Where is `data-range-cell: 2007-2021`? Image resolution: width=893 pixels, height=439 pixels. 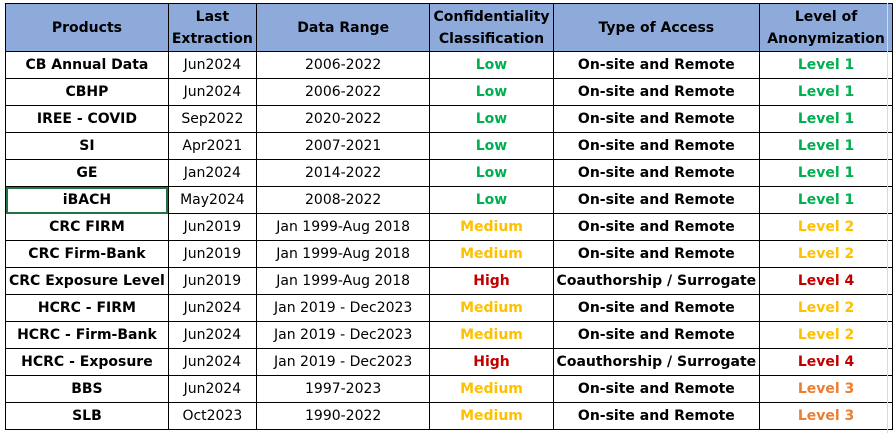 data-range-cell: 2007-2021 is located at coordinates (343, 146).